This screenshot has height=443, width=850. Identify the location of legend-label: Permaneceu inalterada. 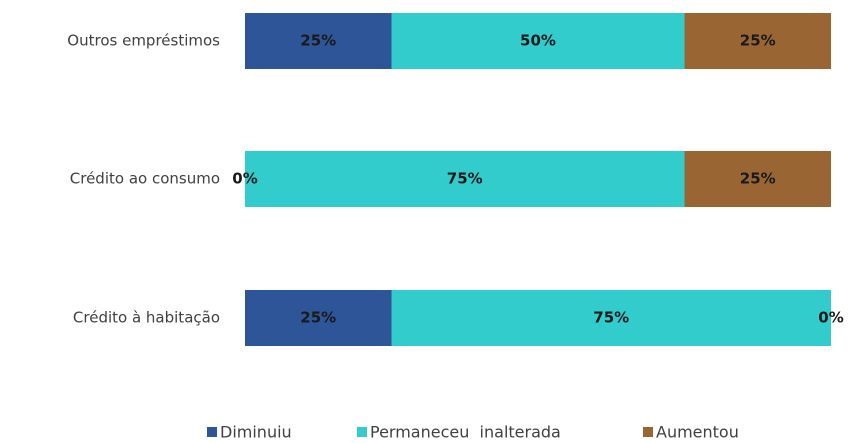
(465, 432).